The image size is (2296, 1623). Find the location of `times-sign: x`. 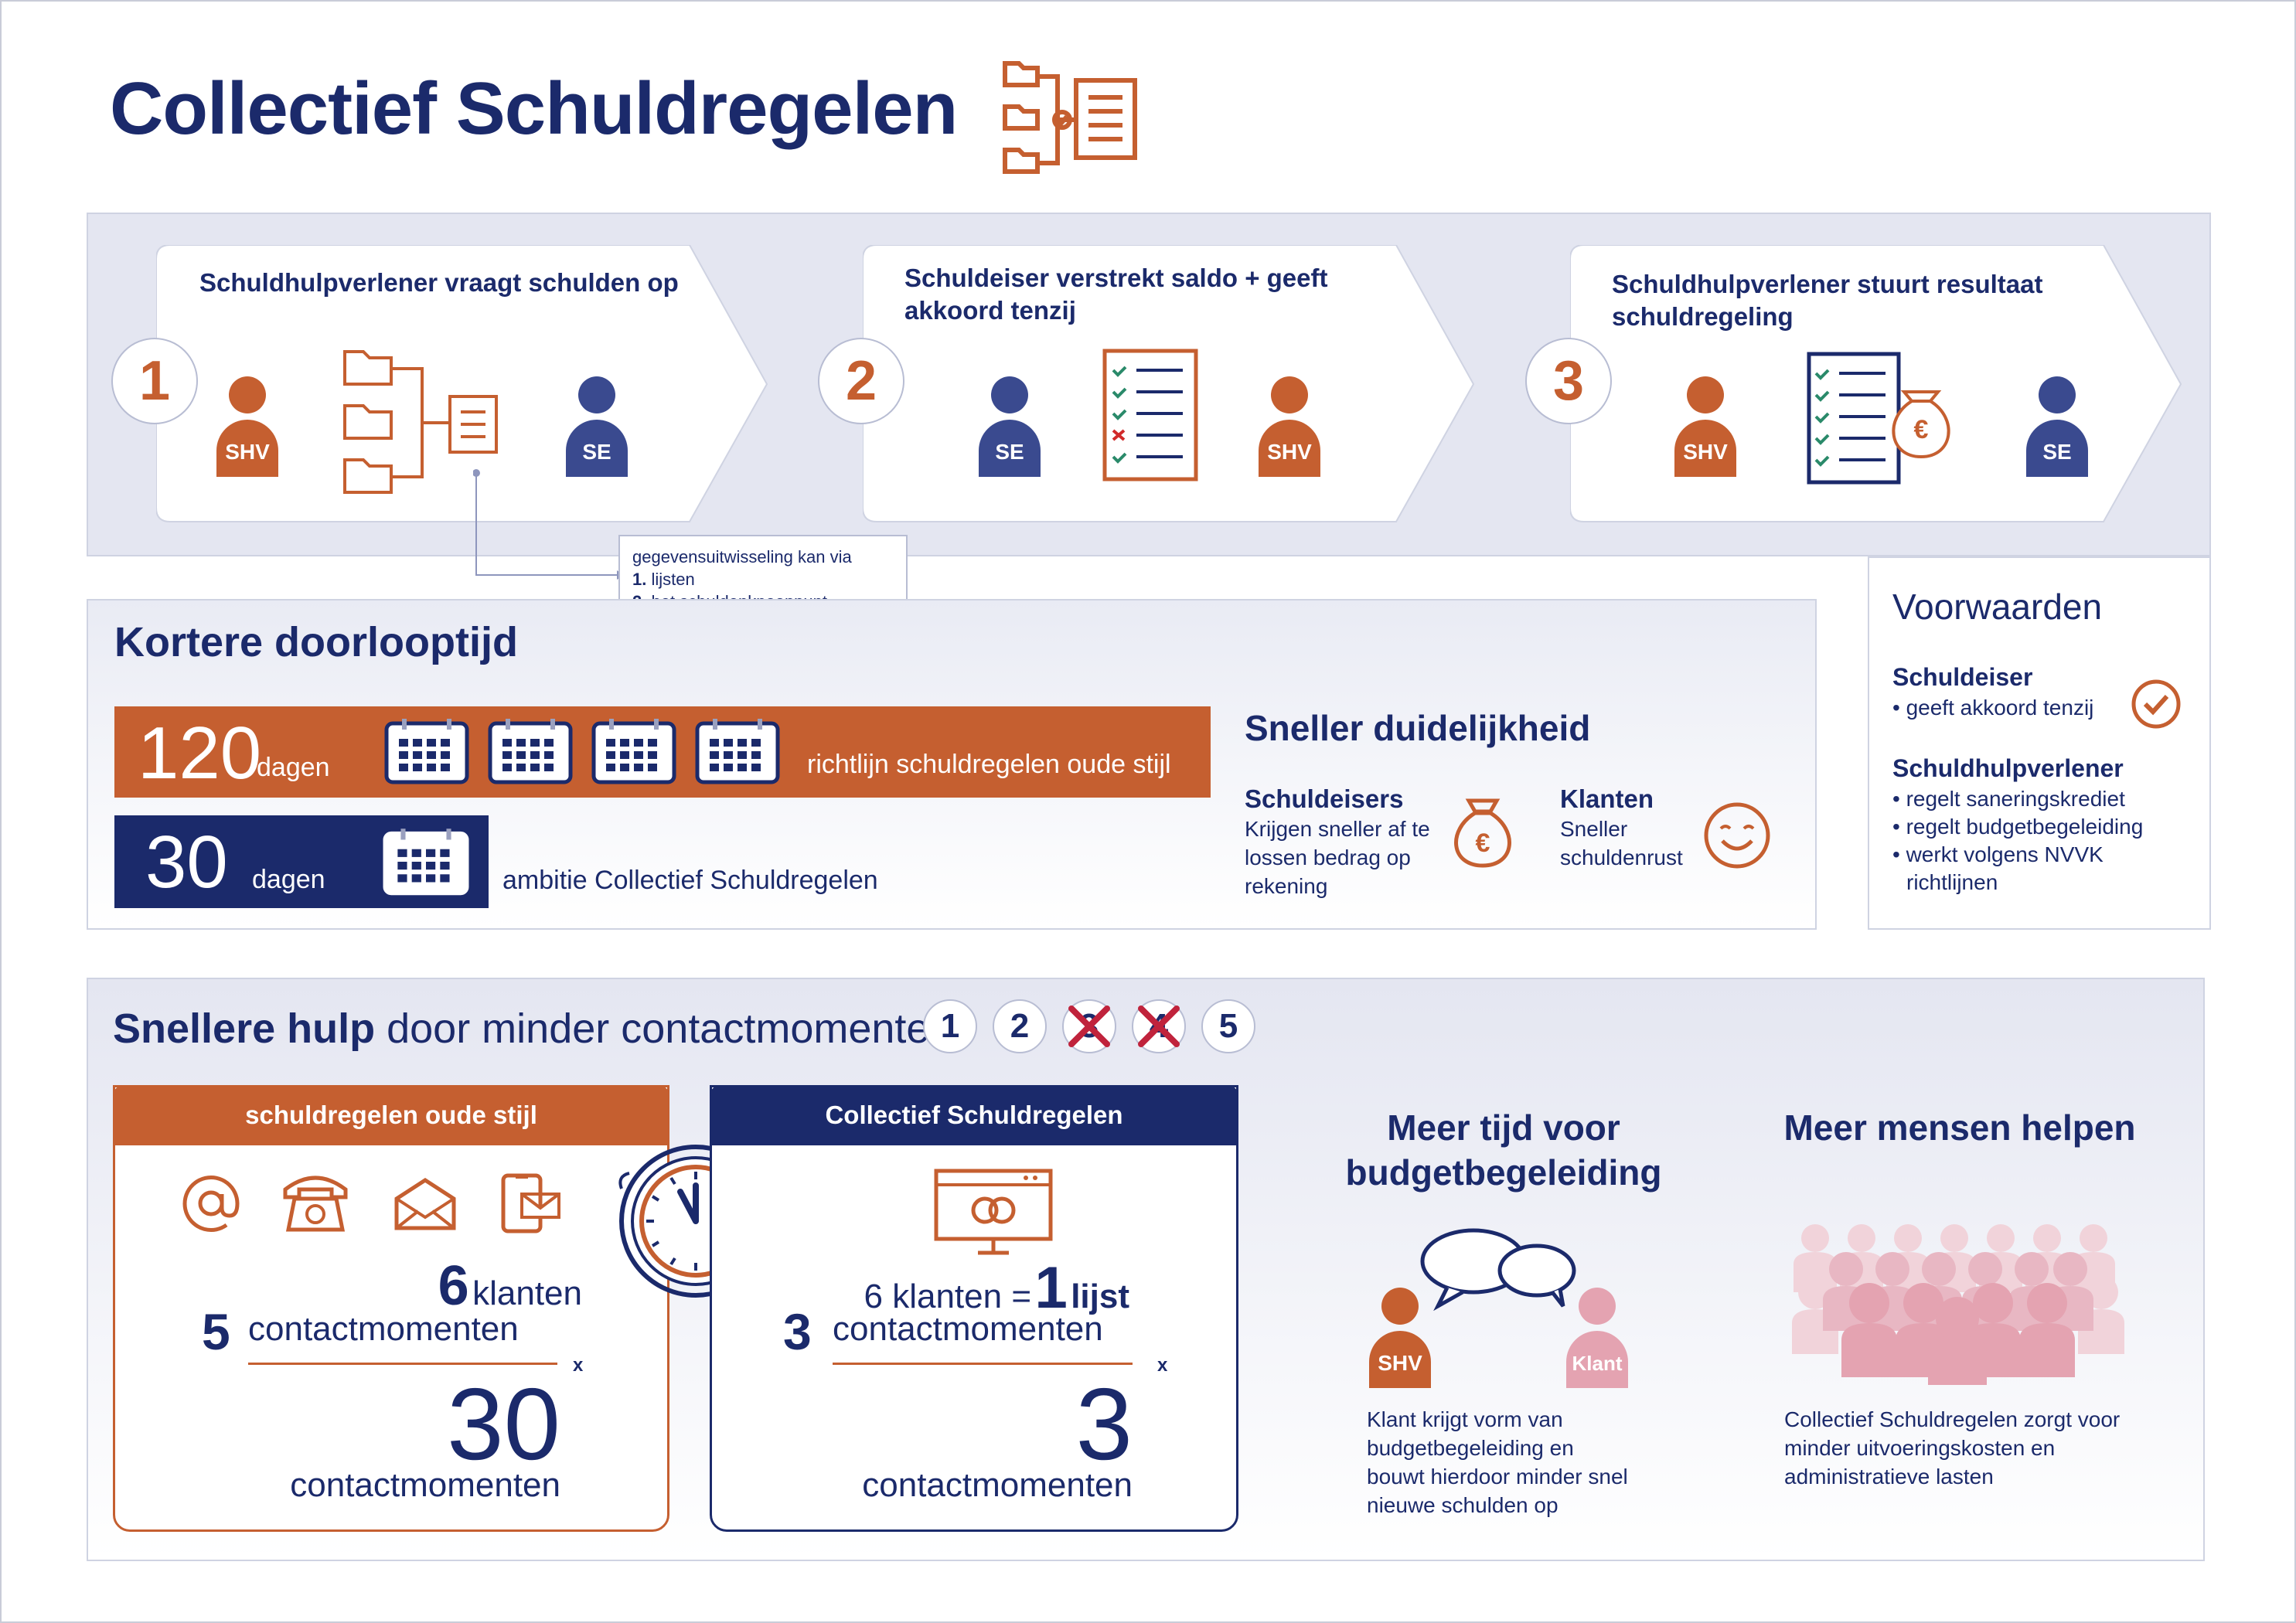

times-sign: x is located at coordinates (578, 1366).